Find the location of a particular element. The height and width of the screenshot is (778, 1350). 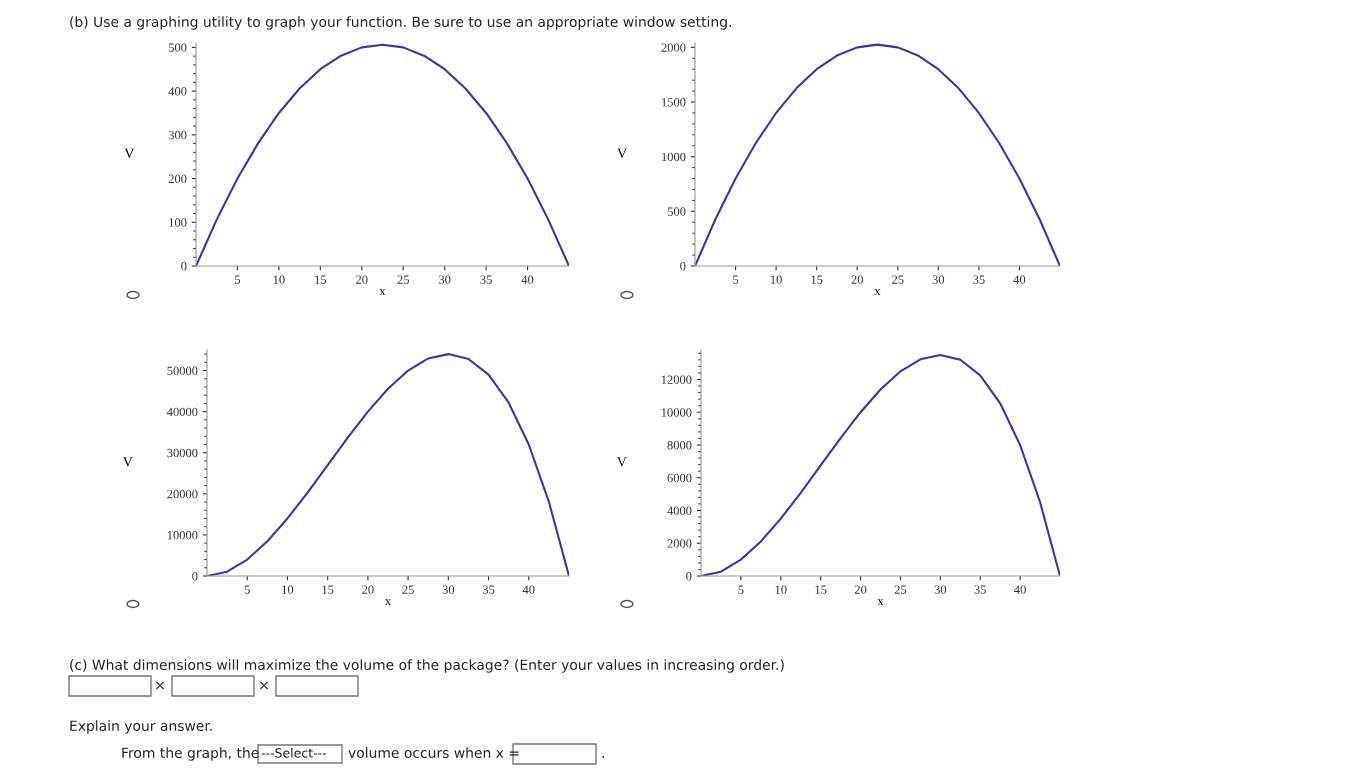

text: volume occurs when x = is located at coordinates (433, 753).